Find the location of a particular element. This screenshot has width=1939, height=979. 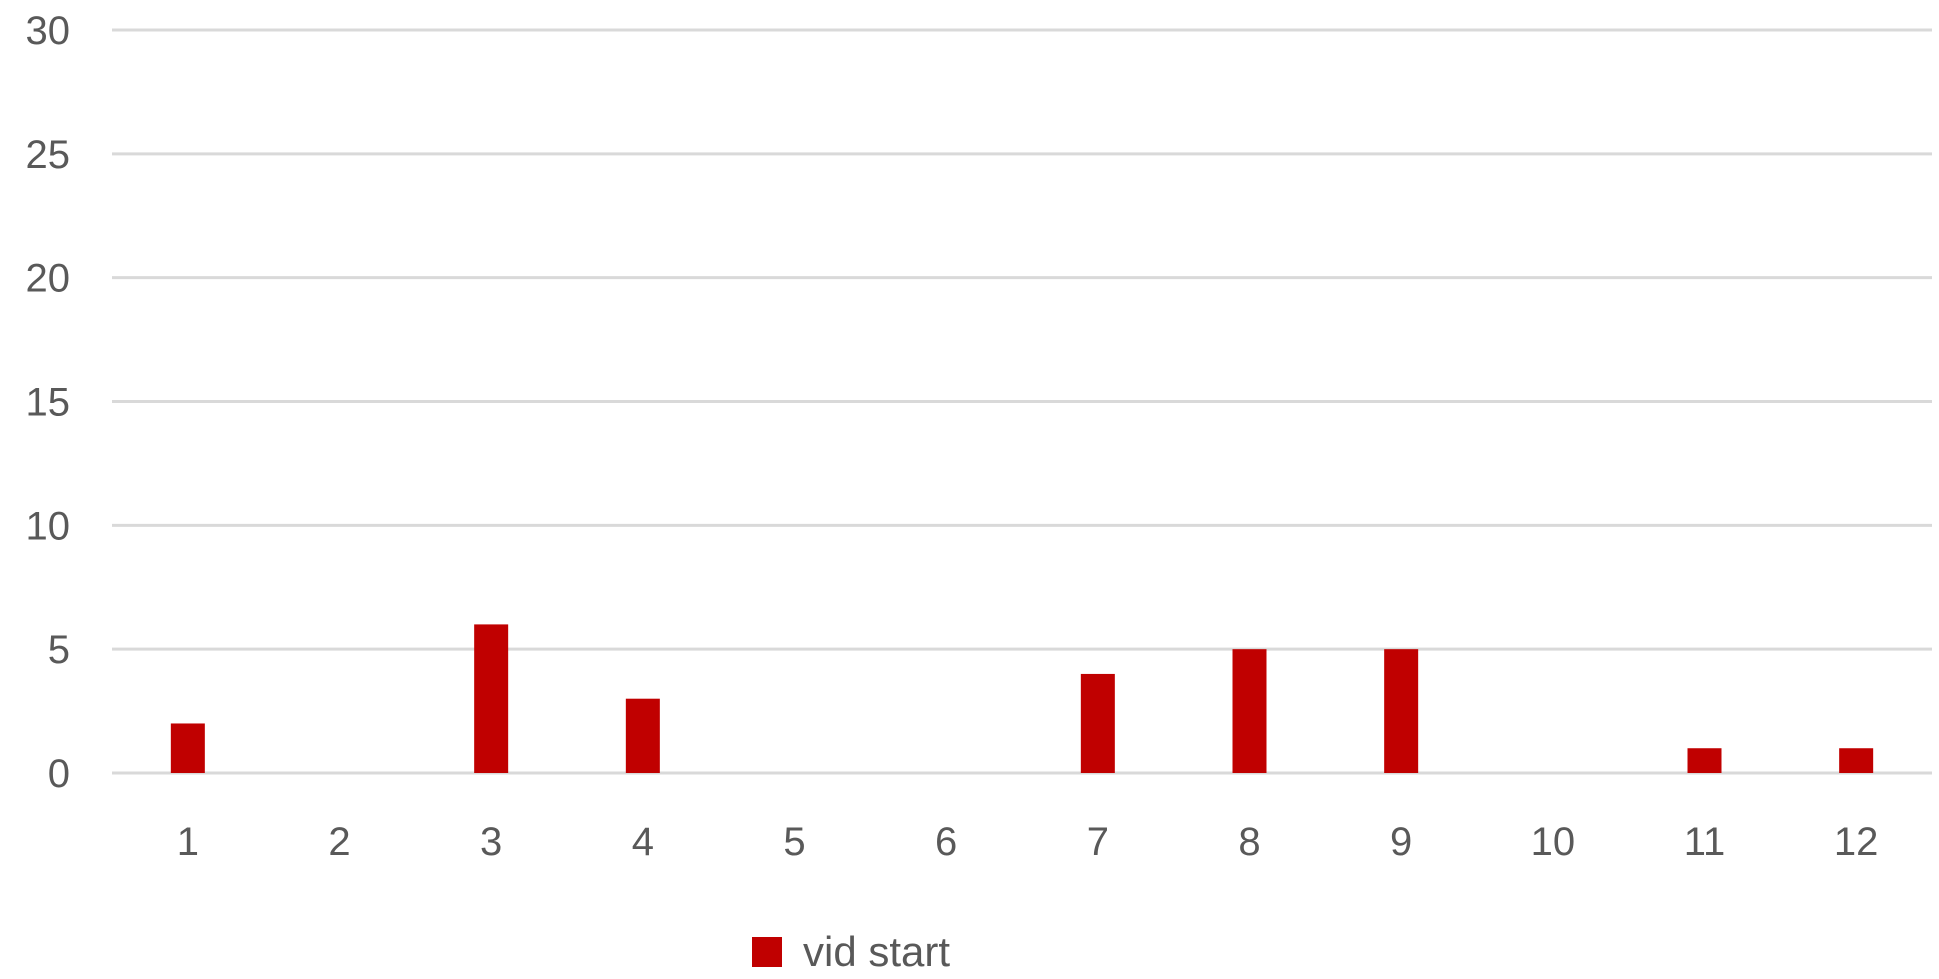

x-tick-label: 10 is located at coordinates (1553, 842).